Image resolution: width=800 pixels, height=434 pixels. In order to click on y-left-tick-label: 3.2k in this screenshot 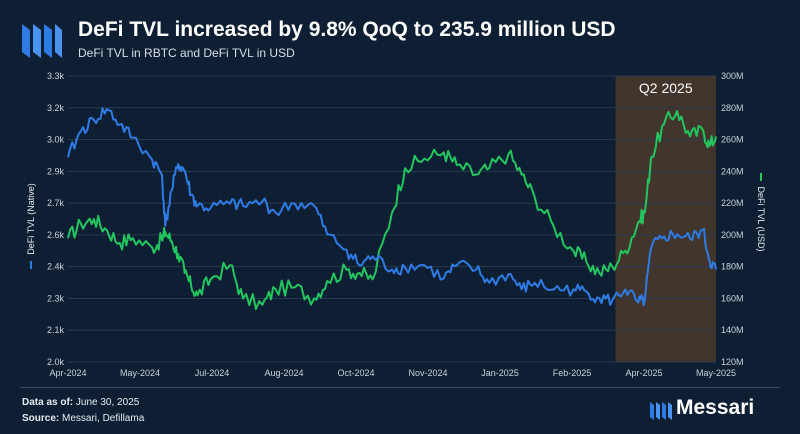, I will do `click(56, 108)`.